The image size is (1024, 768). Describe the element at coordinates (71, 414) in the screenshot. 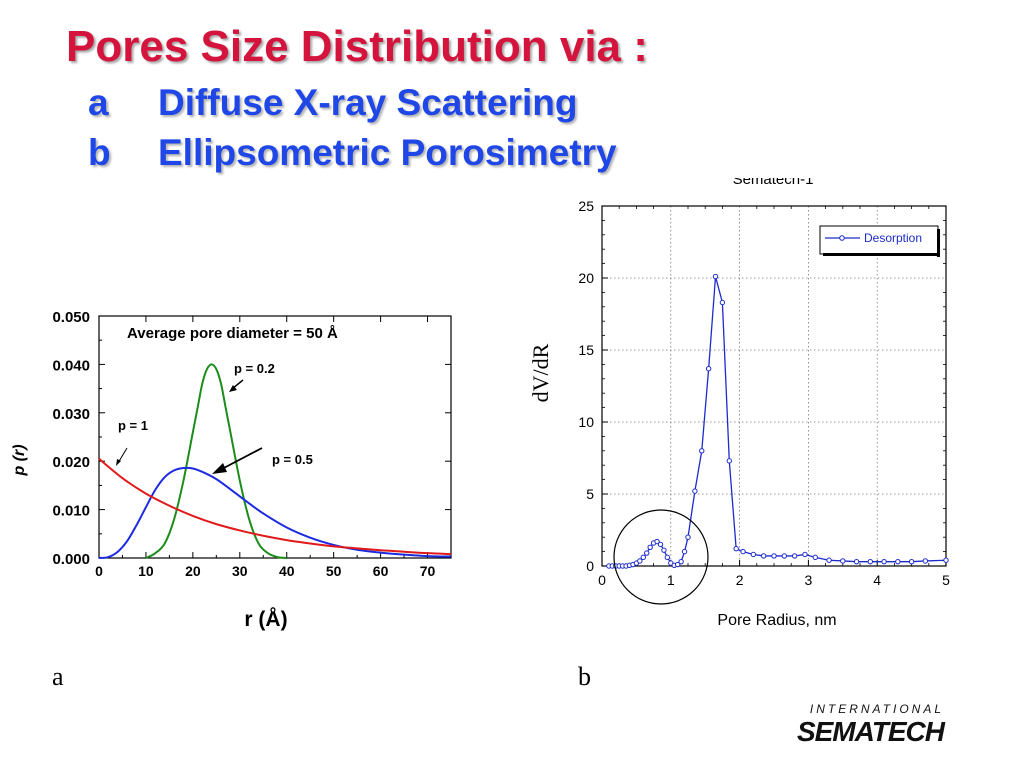

I see `chart-a-y-tick-label: 0.030` at that location.